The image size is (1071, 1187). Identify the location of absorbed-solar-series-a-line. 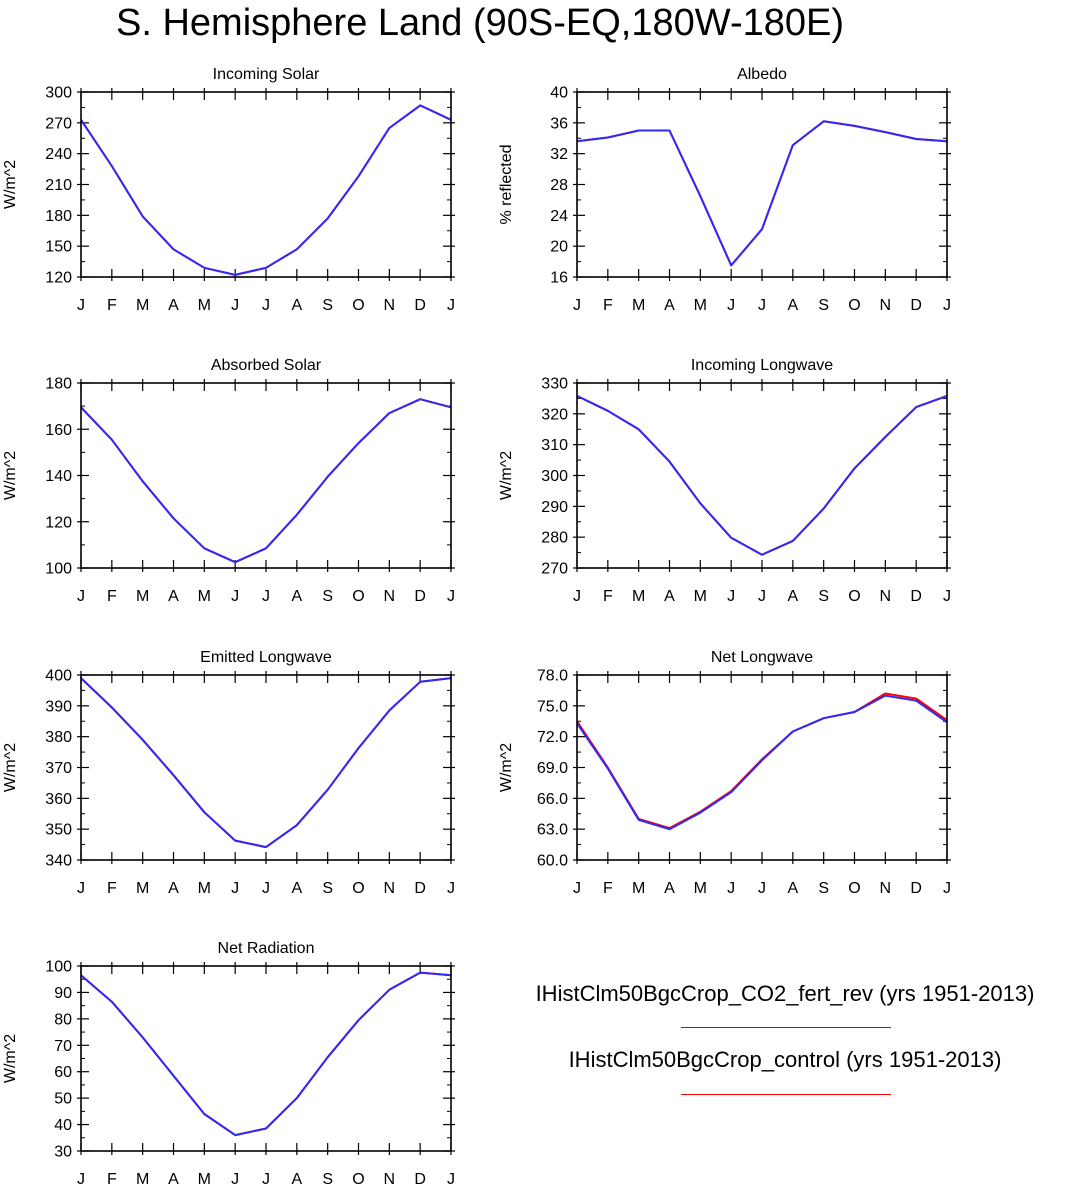
(266, 481).